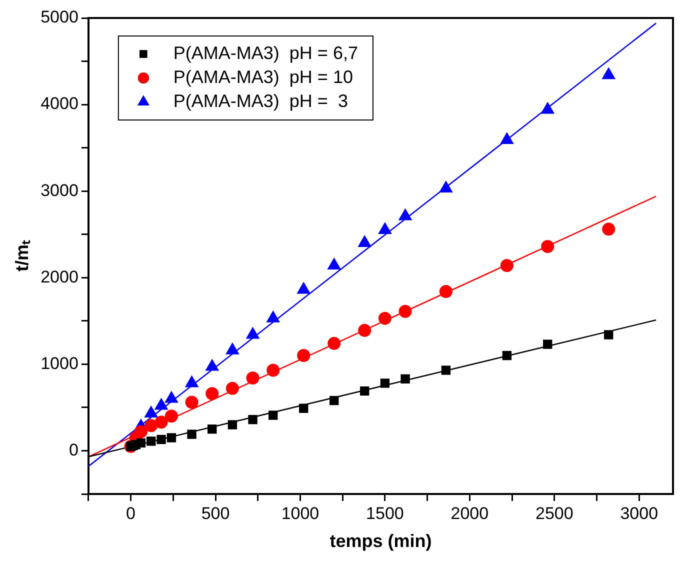 Image resolution: width=681 pixels, height=563 pixels. Describe the element at coordinates (263, 76) in the screenshot. I see `legend-label: P(AMA-MA3) pH = 10` at that location.